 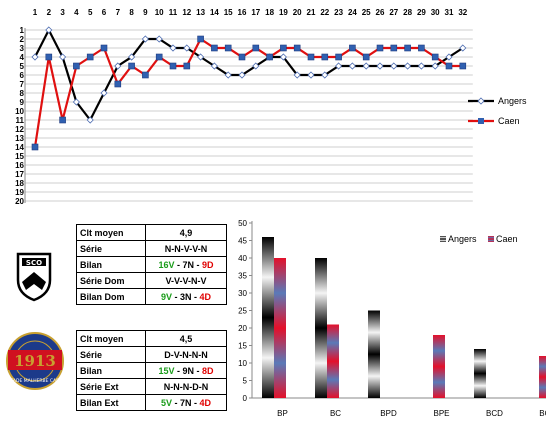 What do you see at coordinates (245, 381) in the screenshot?
I see `y-tick-label: 5` at bounding box center [245, 381].